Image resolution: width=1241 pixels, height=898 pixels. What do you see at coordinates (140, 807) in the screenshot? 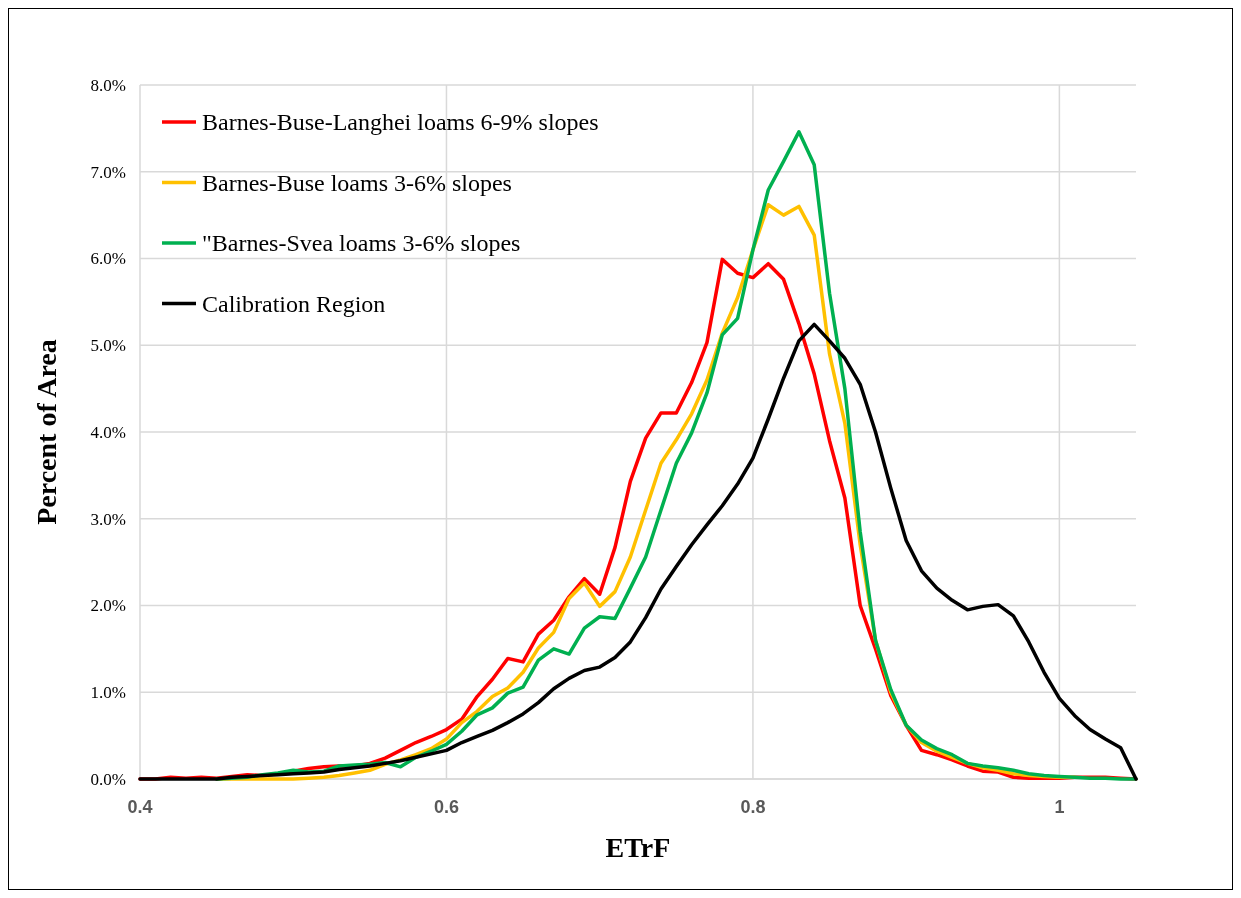
I see `x-tick-label: 0.4` at bounding box center [140, 807].